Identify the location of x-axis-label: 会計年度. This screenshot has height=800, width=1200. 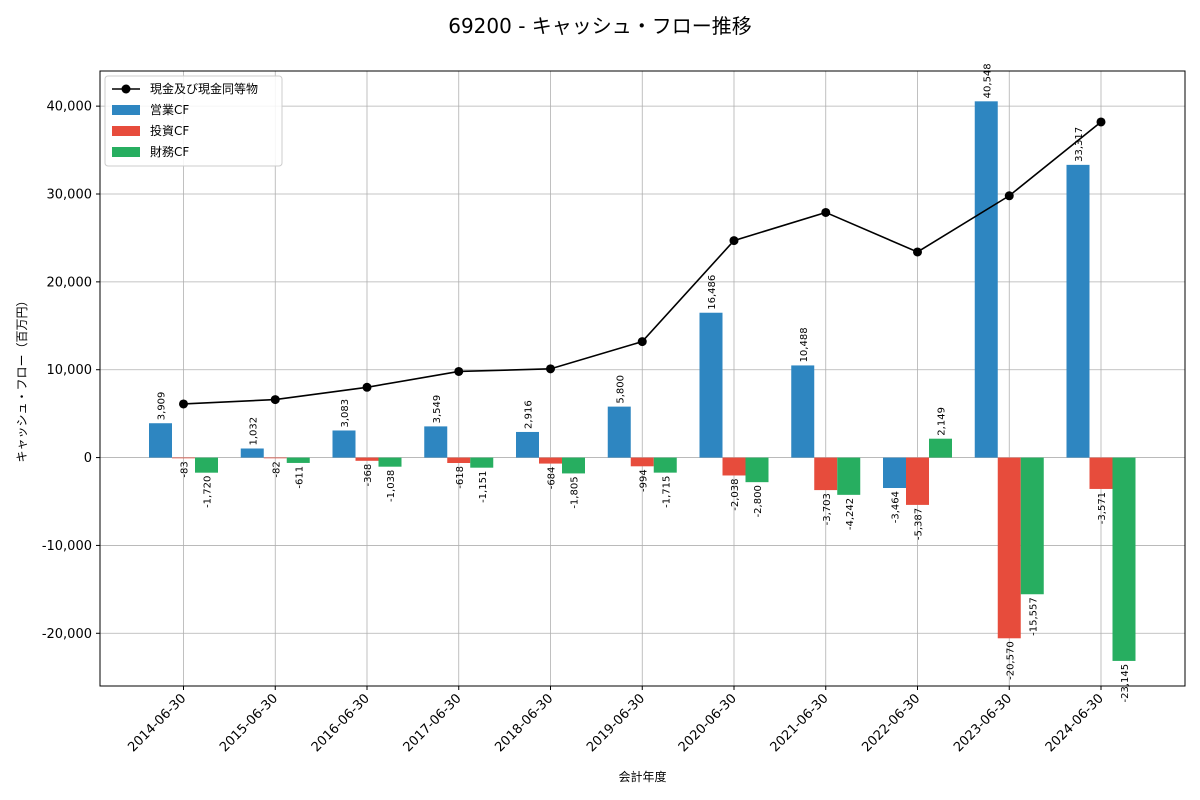
(642, 776).